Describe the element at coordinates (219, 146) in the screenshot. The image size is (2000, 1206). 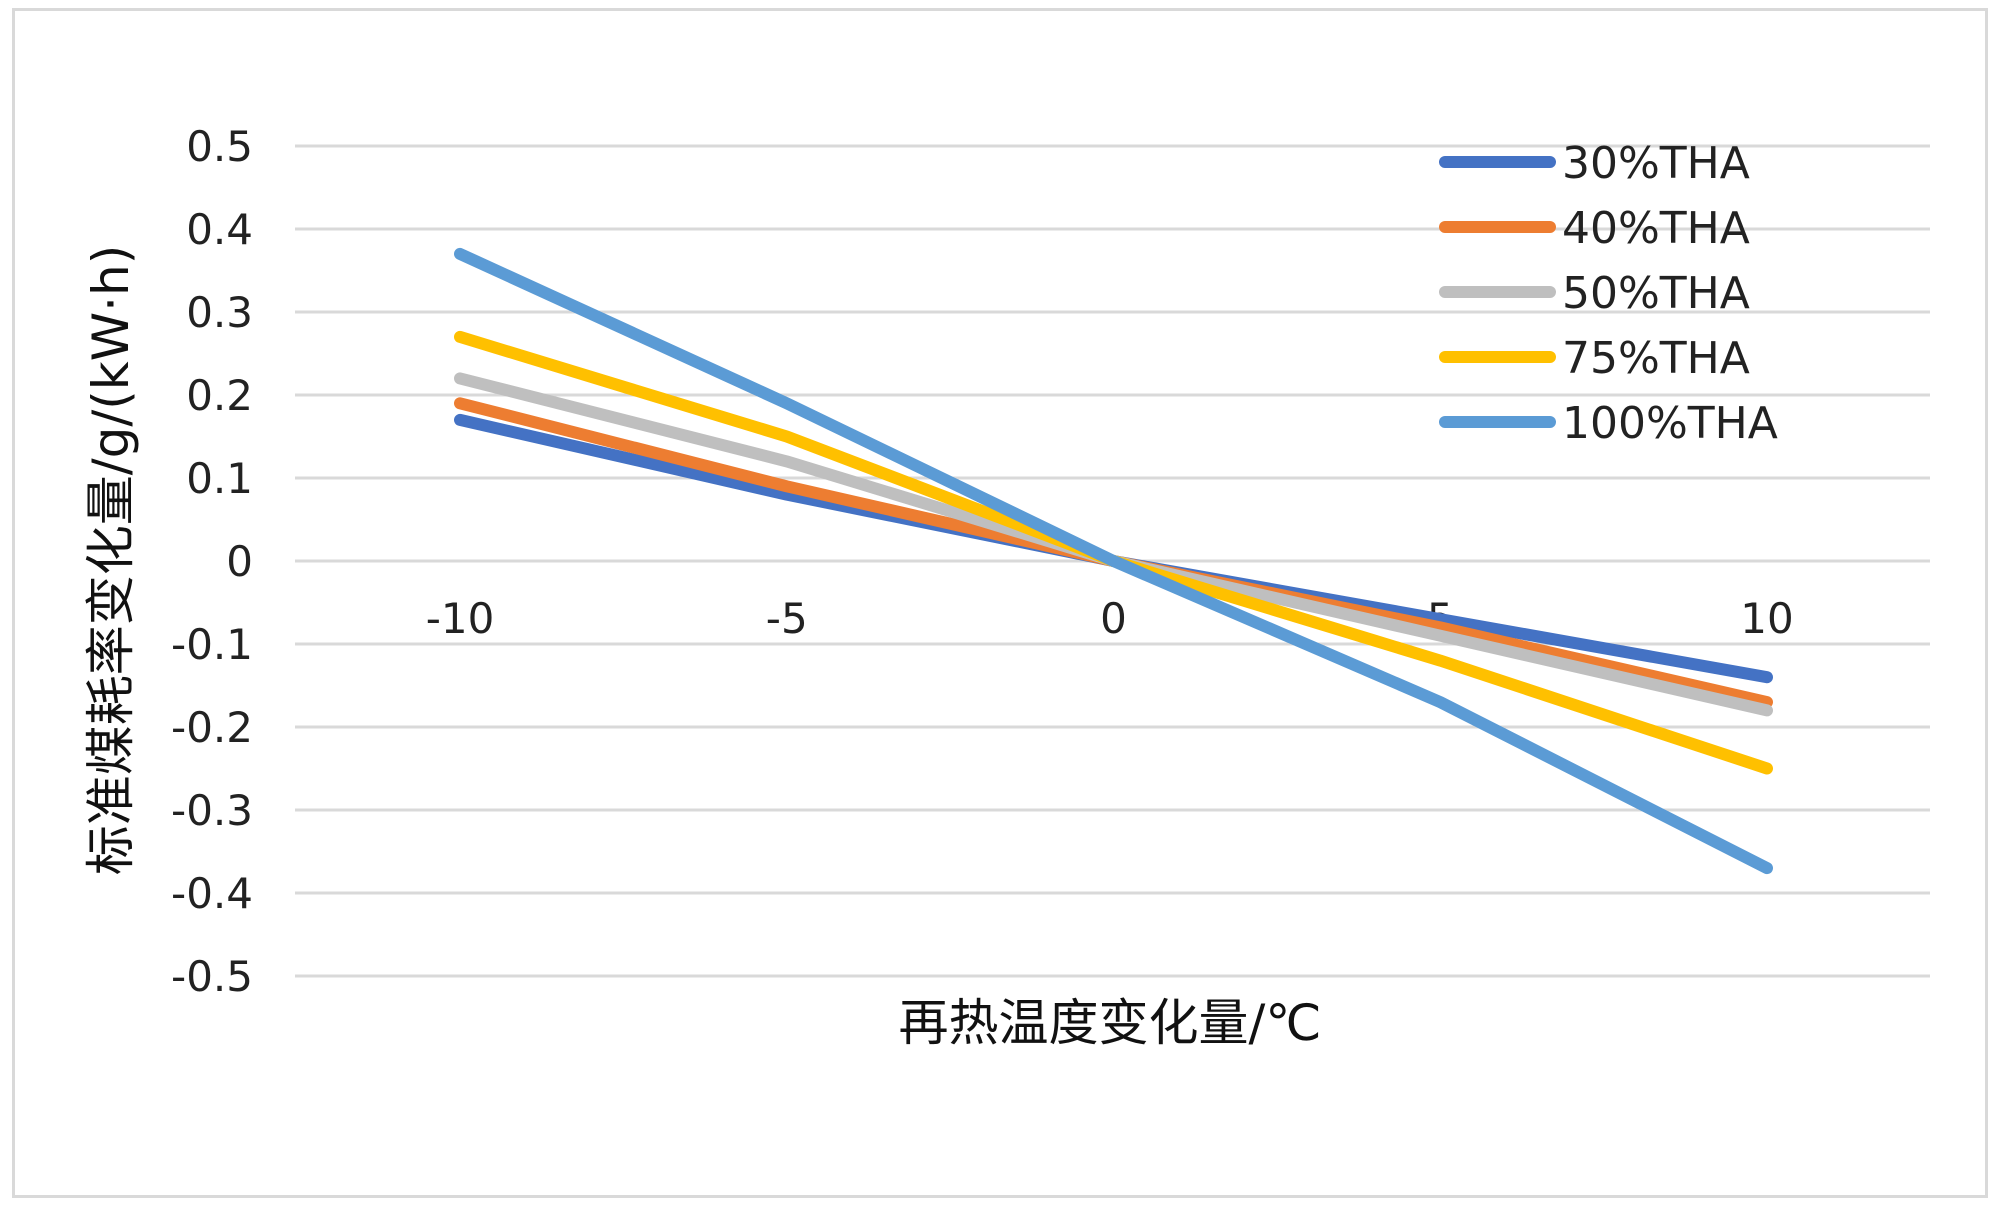
I see `y-tick-label: 0.5` at that location.